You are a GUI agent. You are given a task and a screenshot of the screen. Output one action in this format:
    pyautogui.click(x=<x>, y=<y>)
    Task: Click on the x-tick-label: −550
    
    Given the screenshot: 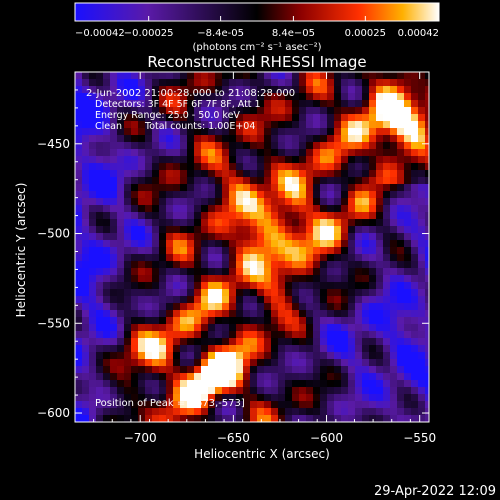 What is the action you would take?
    pyautogui.click(x=419, y=438)
    